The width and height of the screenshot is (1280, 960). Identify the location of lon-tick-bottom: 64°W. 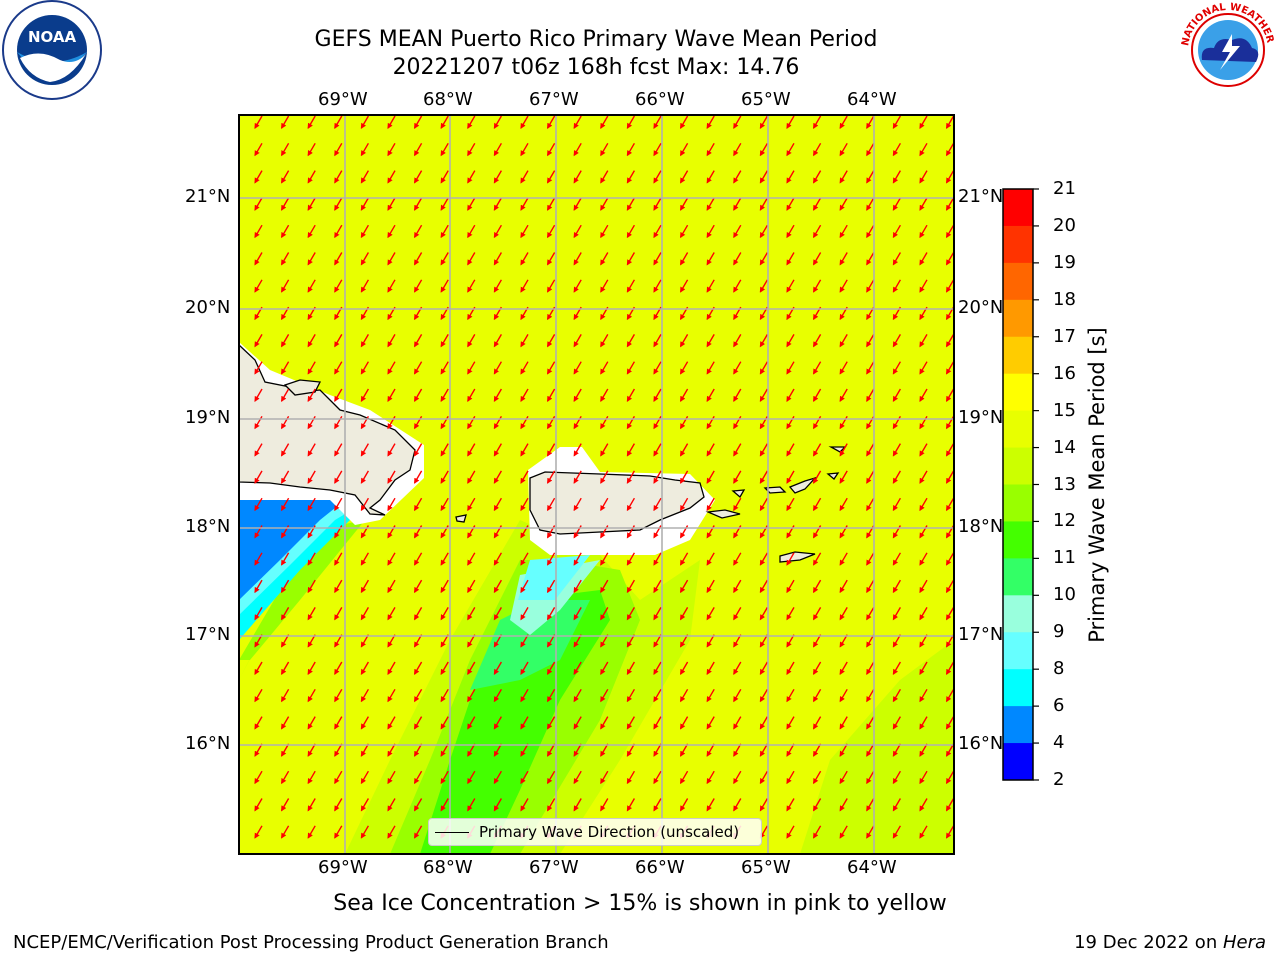
(872, 867).